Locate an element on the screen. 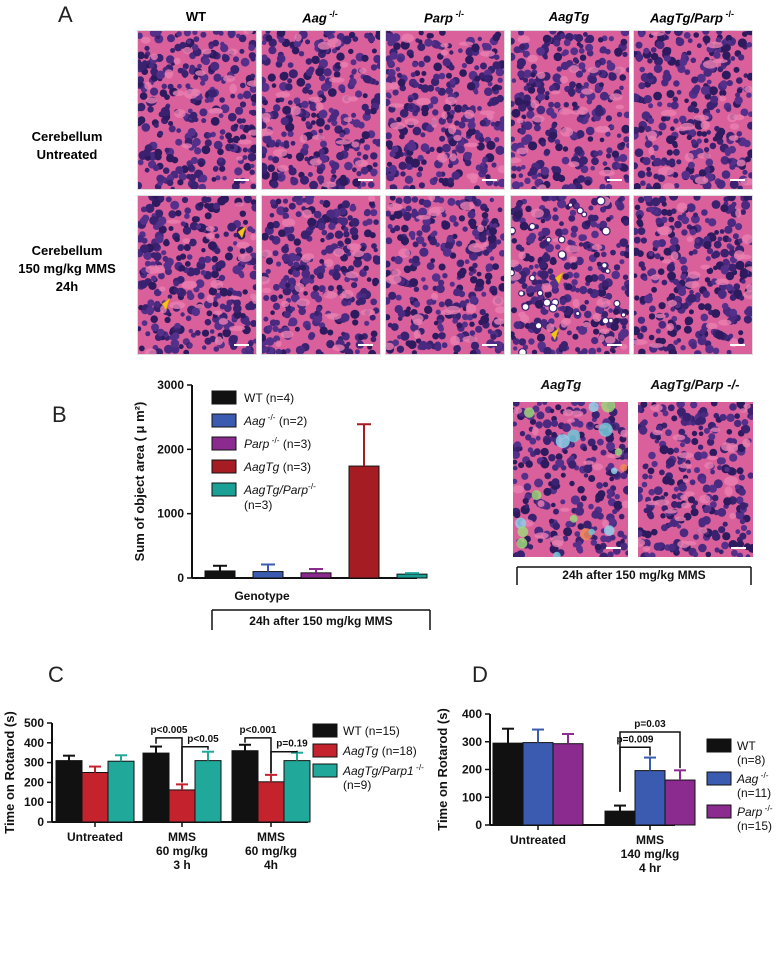 This screenshot has width=779, height=960. italic-part: Parp is located at coordinates (257, 444).